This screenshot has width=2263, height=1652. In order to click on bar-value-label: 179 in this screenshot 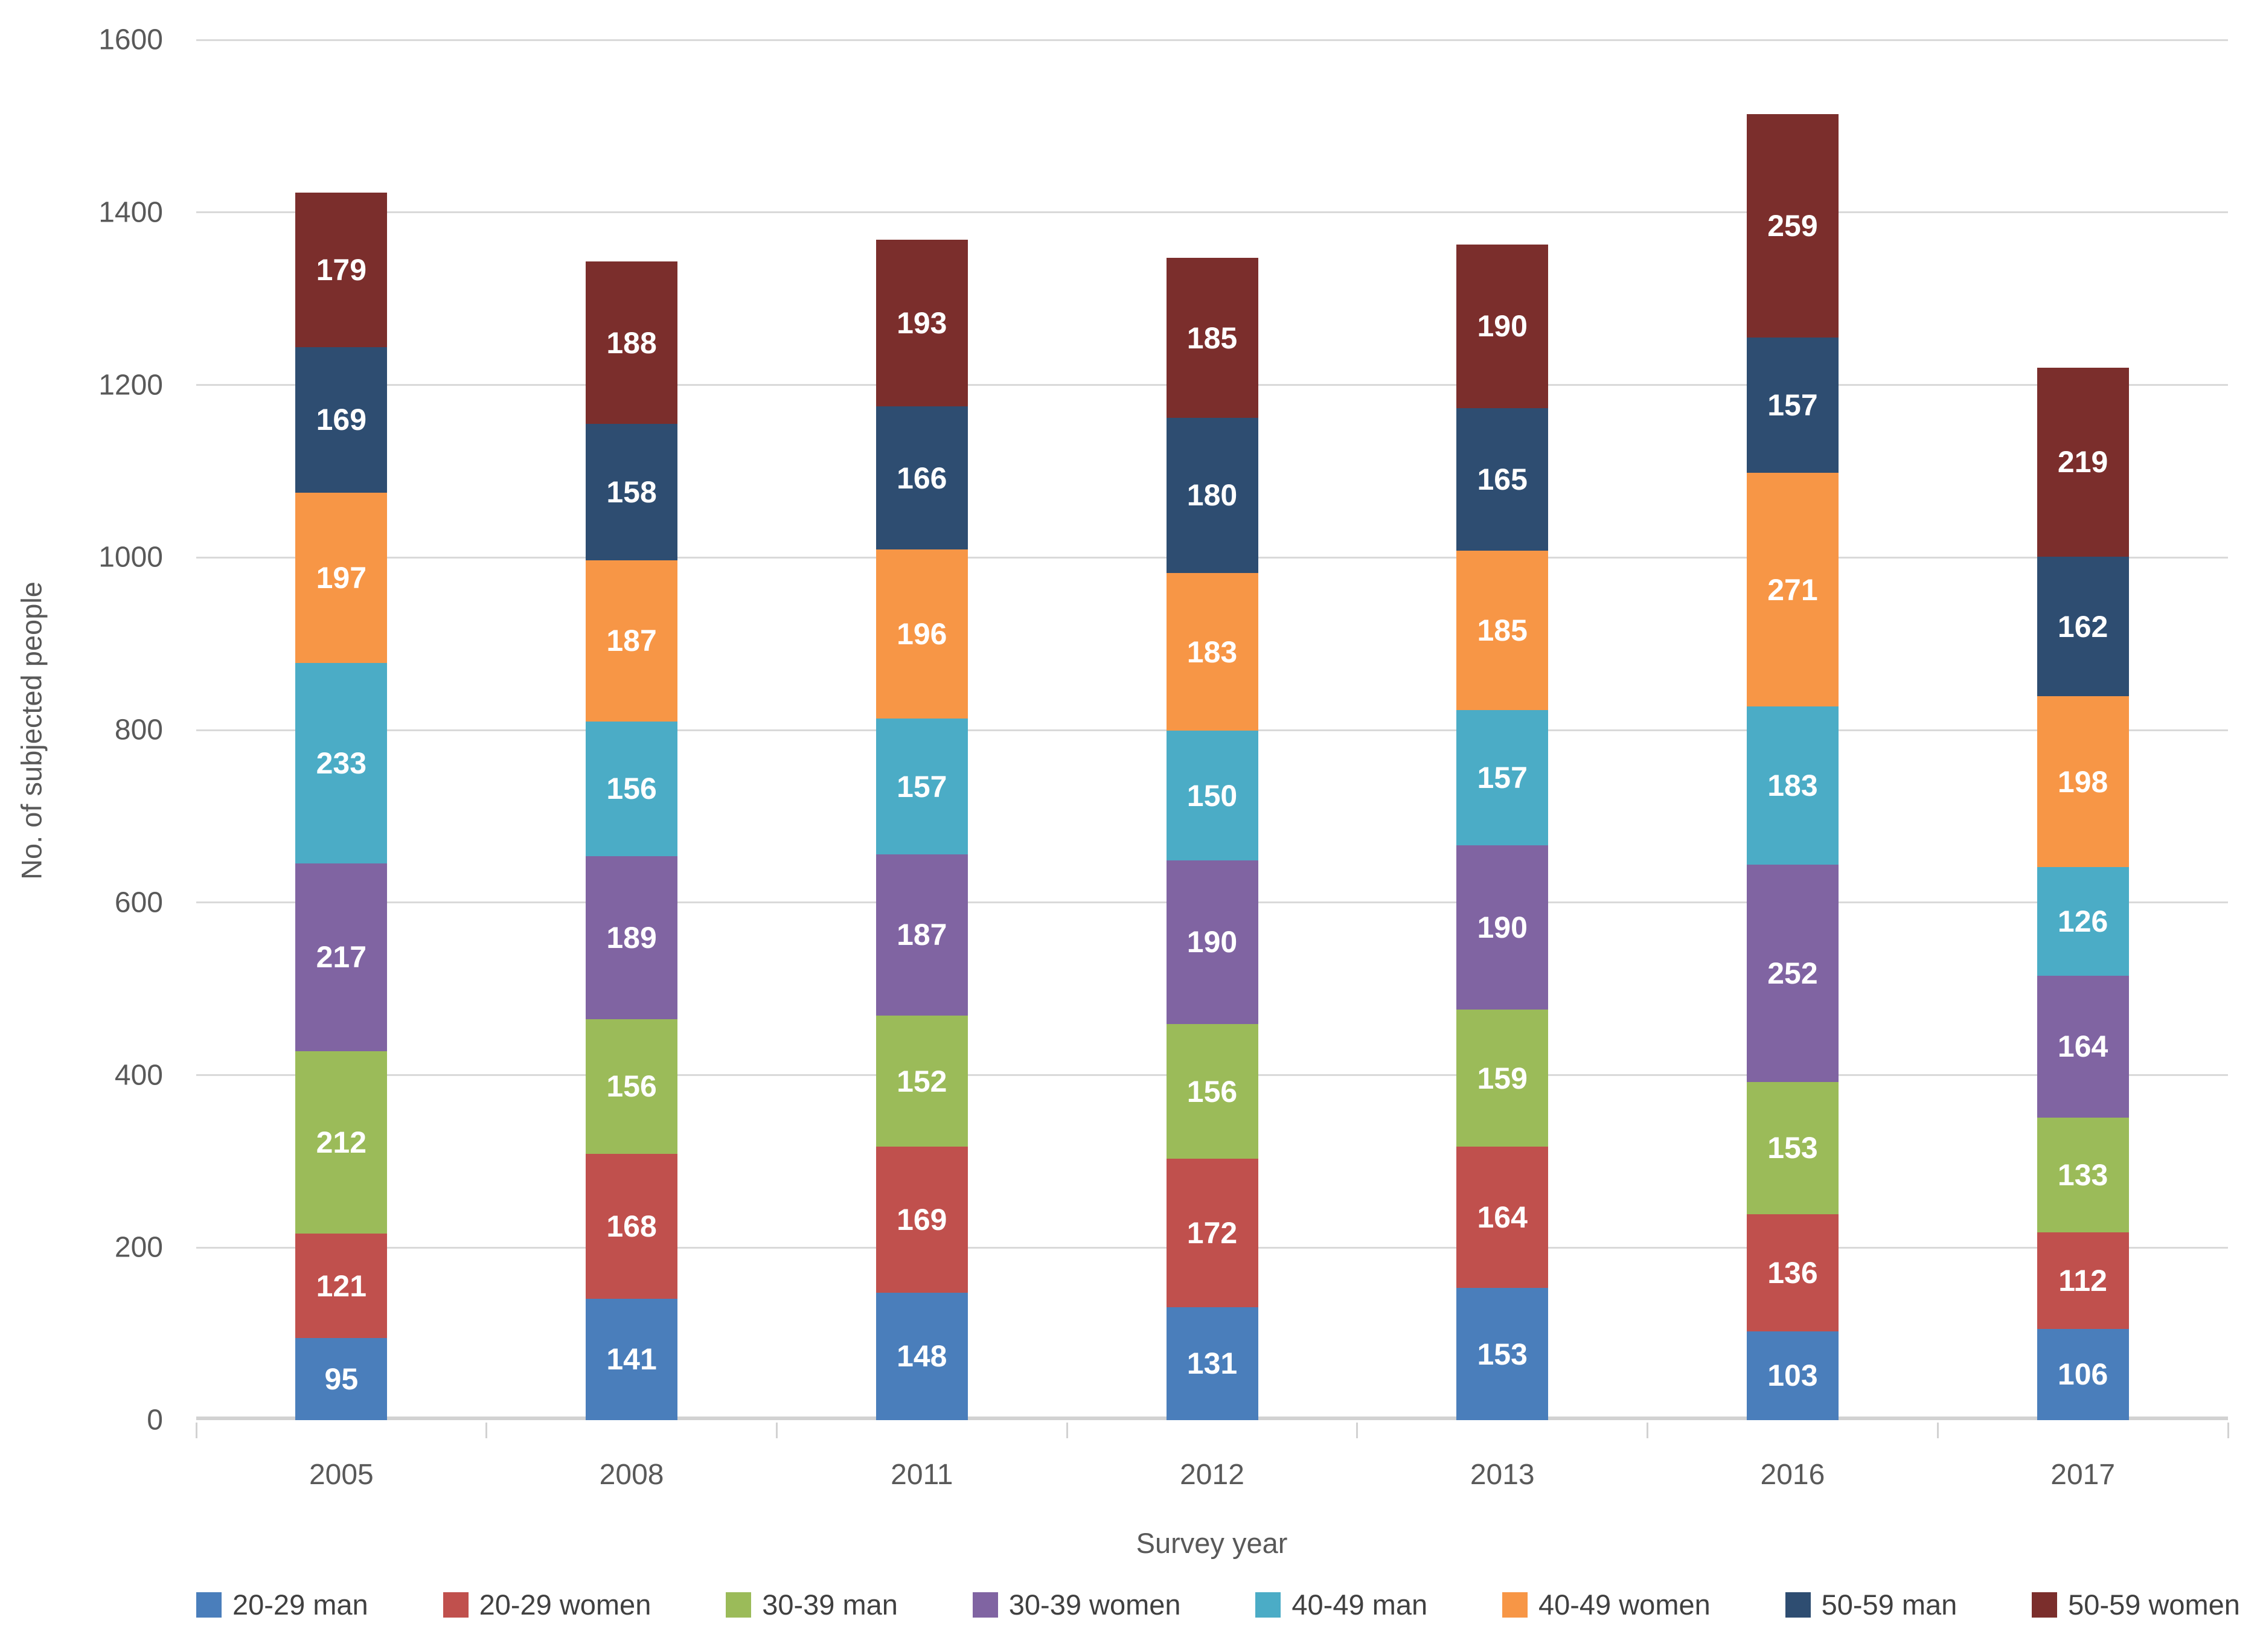, I will do `click(342, 269)`.